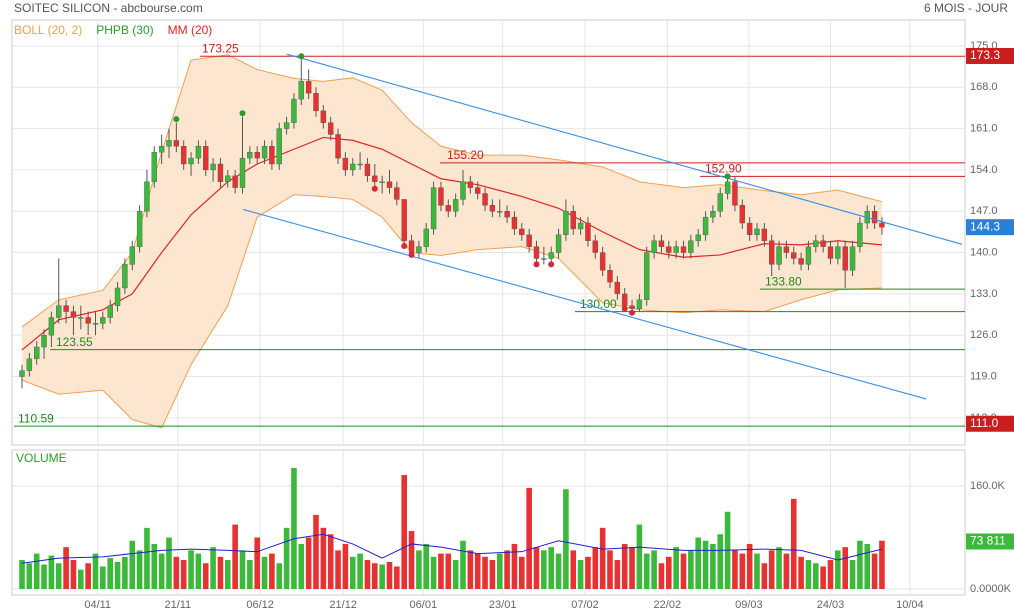 This screenshot has height=614, width=1014. I want to click on volume-ma, so click(452, 548).